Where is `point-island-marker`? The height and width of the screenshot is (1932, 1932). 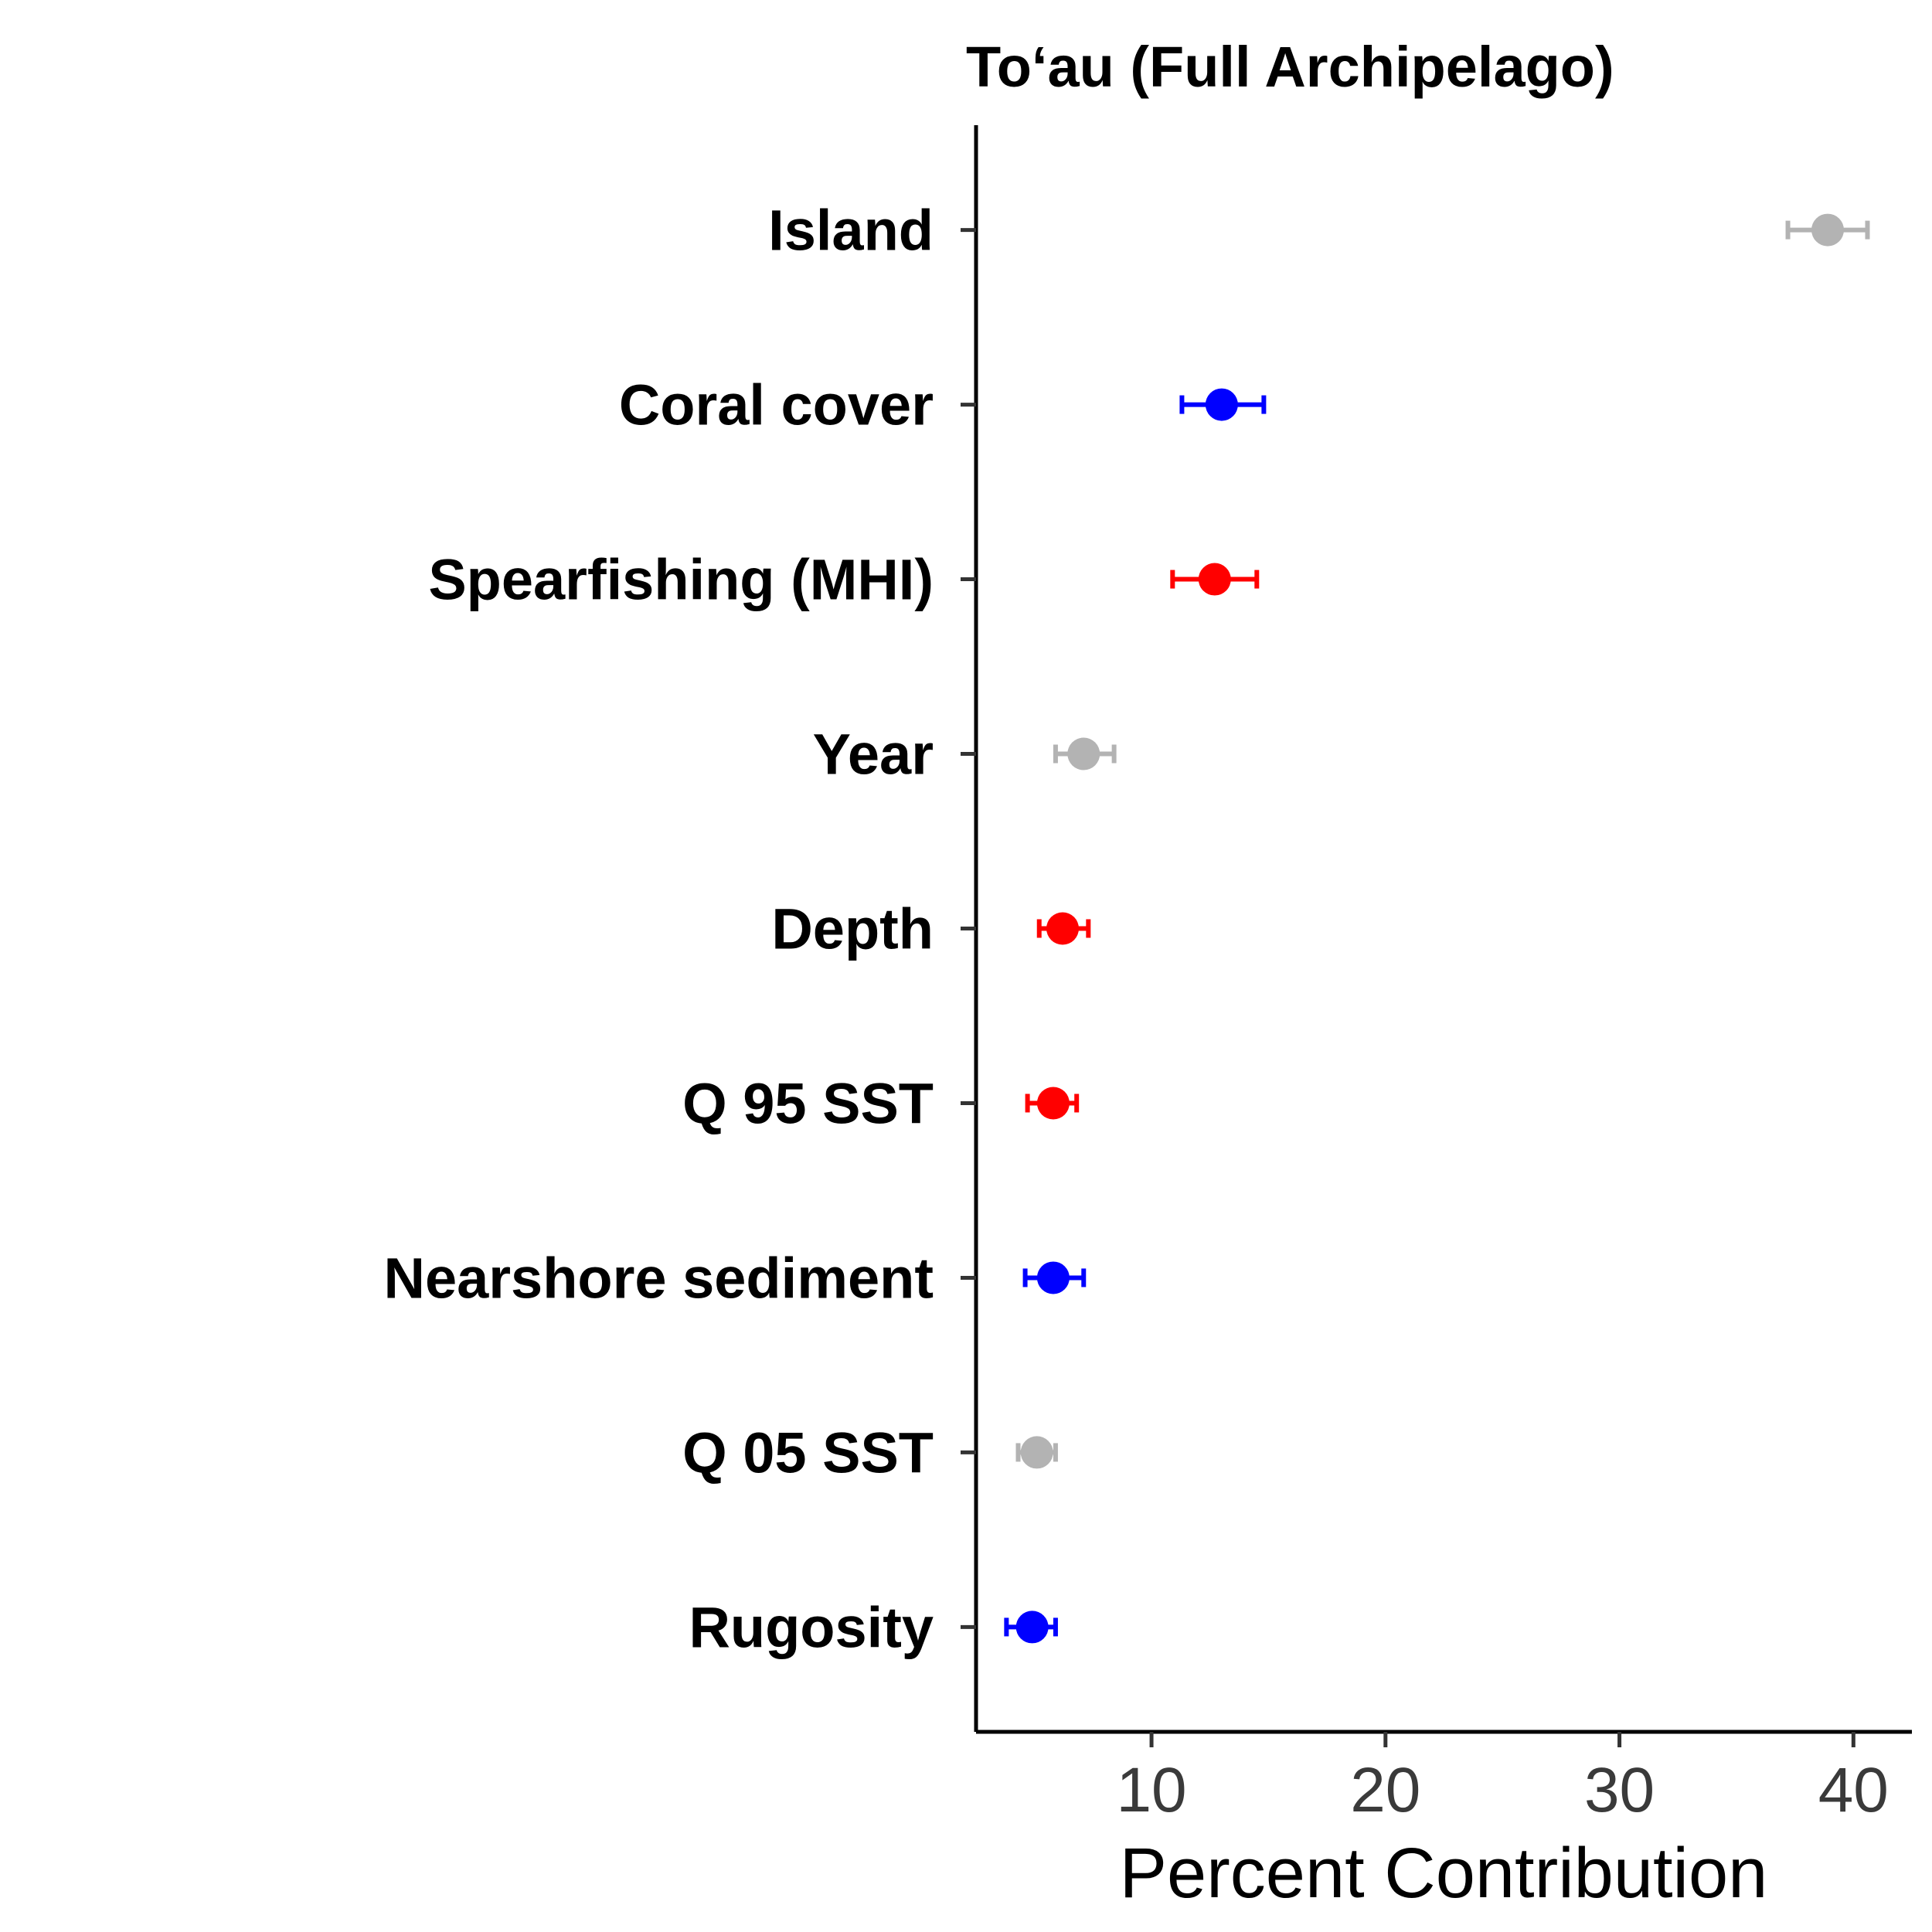 point-island-marker is located at coordinates (1828, 230).